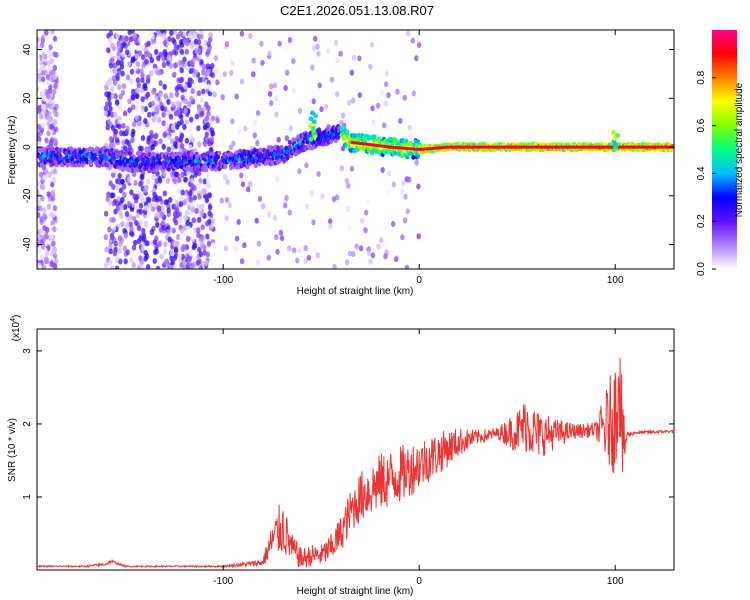 This screenshot has width=750, height=600. I want to click on snr-x-tick-label: 100, so click(615, 581).